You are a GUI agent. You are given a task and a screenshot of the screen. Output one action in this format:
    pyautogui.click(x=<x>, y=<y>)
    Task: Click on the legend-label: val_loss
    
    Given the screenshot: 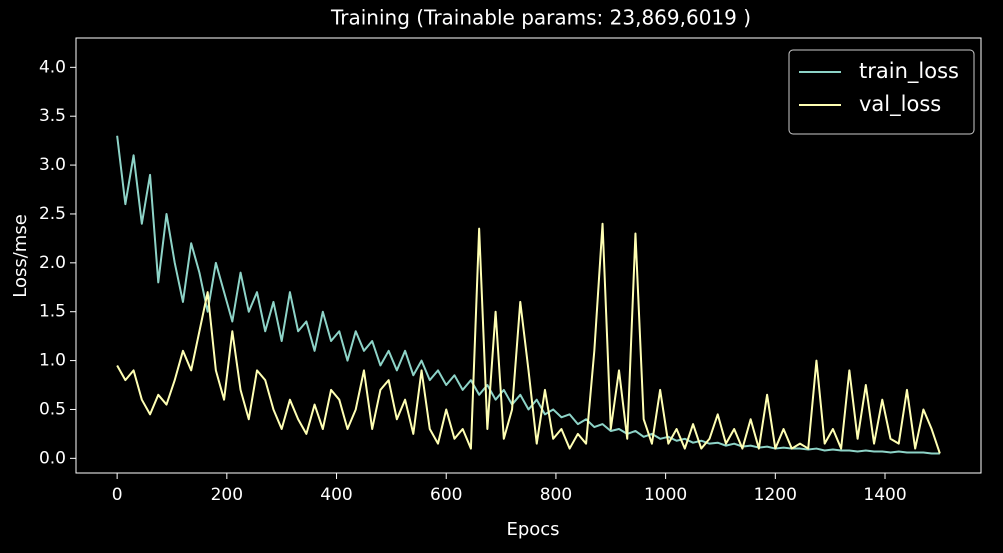 What is the action you would take?
    pyautogui.click(x=900, y=104)
    